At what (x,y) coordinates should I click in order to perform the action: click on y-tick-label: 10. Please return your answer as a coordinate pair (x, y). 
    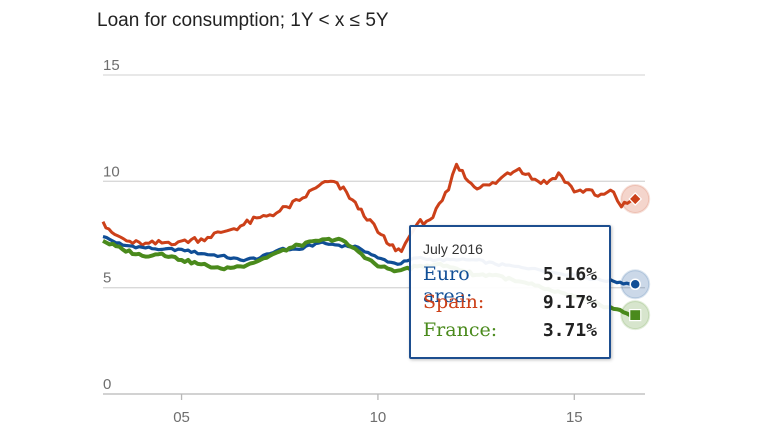
    Looking at the image, I should click on (111, 171).